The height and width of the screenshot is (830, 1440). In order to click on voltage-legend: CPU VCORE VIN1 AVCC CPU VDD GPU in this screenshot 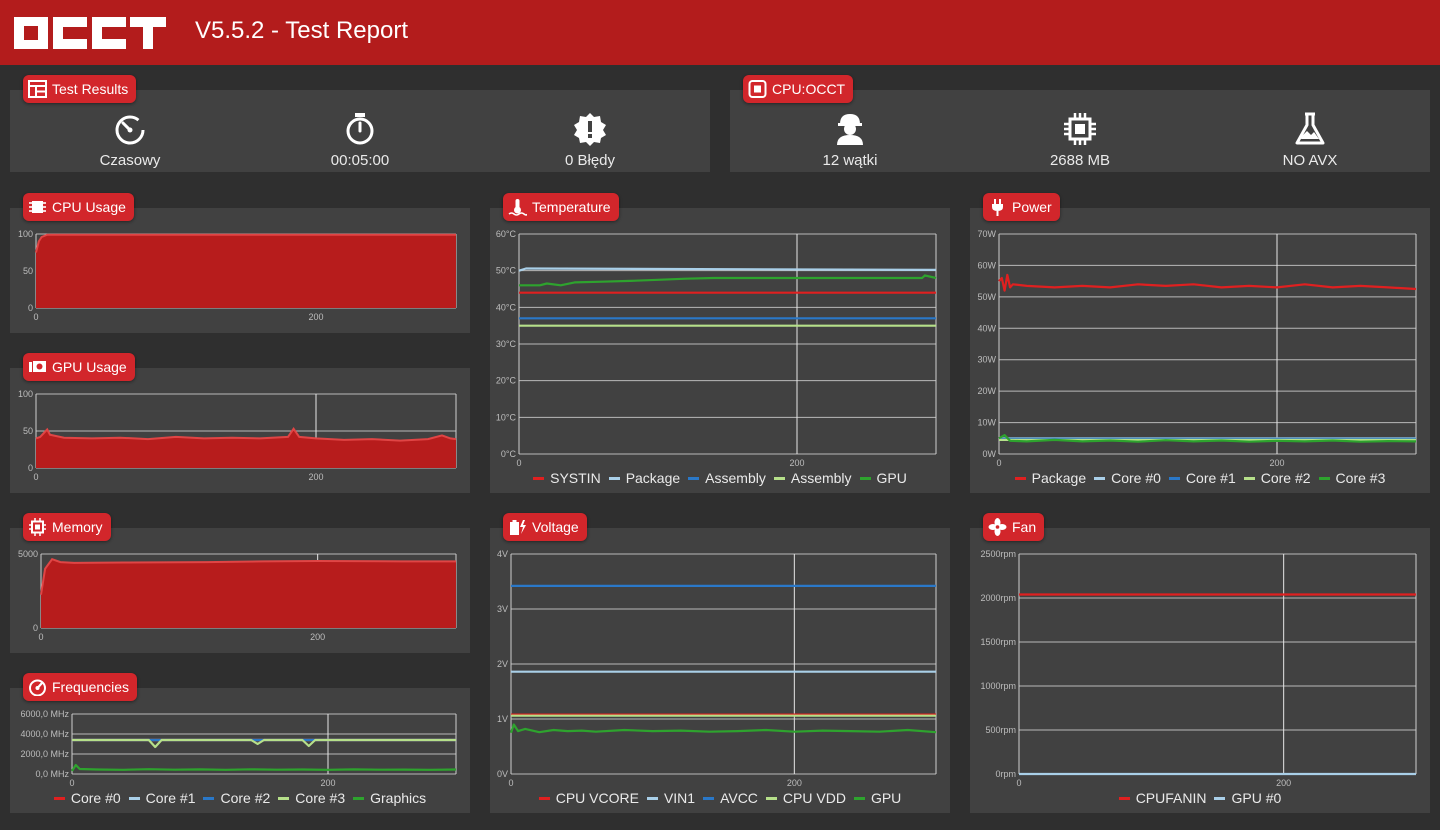, I will do `click(720, 798)`.